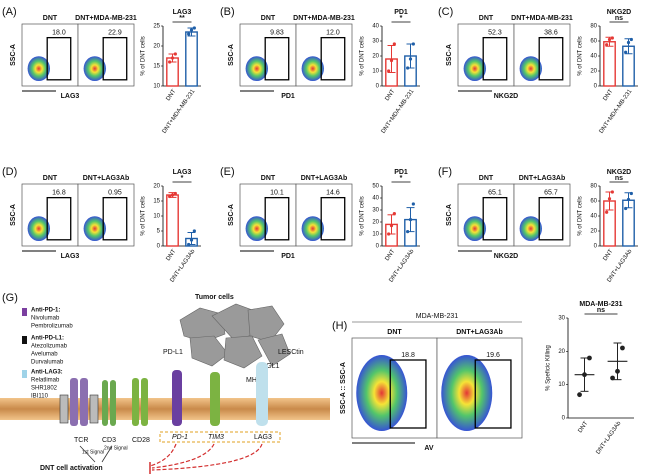 Image resolution: width=650 pixels, height=476 pixels. I want to click on y-tick-label: 50, so click(375, 187).